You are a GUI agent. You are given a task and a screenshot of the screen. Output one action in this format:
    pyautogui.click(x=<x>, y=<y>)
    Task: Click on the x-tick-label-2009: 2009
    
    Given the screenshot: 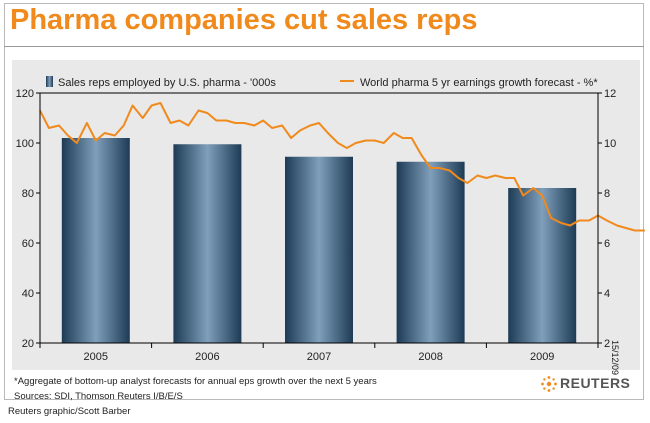 What is the action you would take?
    pyautogui.click(x=542, y=357)
    